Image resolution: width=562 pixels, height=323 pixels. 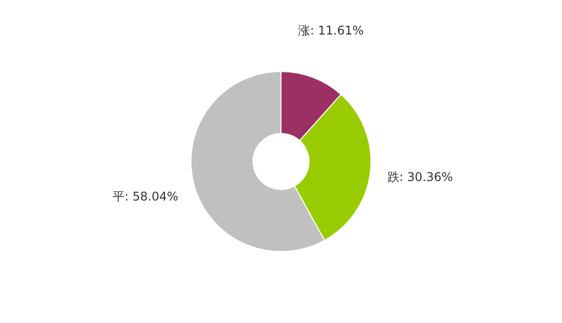 What do you see at coordinates (420, 177) in the screenshot?
I see `slice-label: 跌: 30.36%` at bounding box center [420, 177].